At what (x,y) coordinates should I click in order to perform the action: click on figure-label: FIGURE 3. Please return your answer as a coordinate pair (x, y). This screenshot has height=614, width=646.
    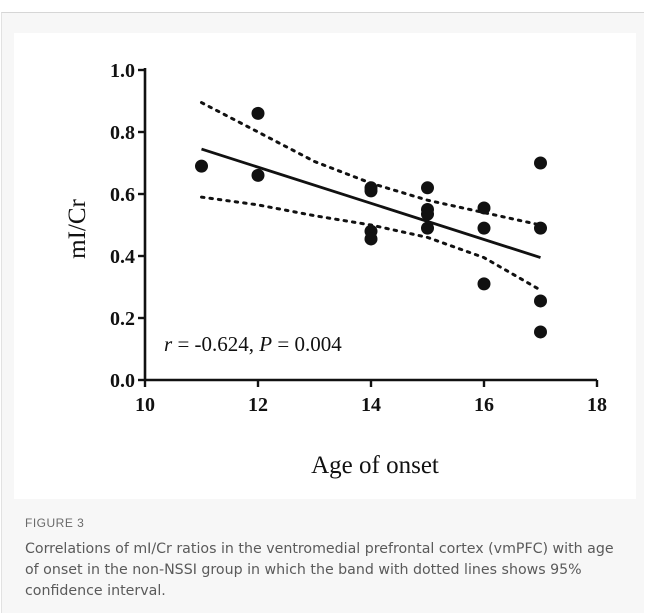
    Looking at the image, I should click on (55, 523).